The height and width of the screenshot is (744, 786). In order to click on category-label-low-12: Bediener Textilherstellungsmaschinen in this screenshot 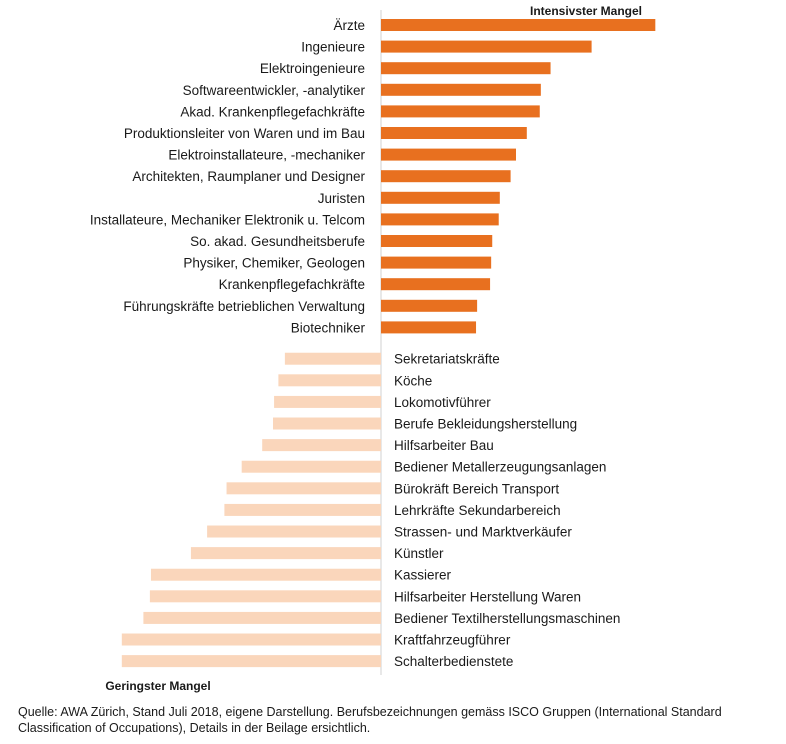, I will do `click(507, 618)`.